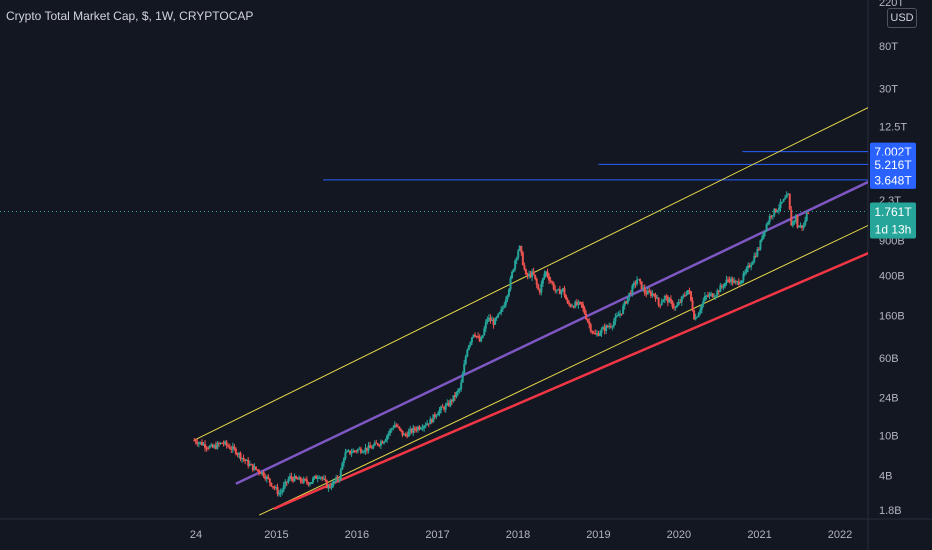 The width and height of the screenshot is (932, 550). What do you see at coordinates (759, 535) in the screenshot?
I see `x-tick-label: 2021` at bounding box center [759, 535].